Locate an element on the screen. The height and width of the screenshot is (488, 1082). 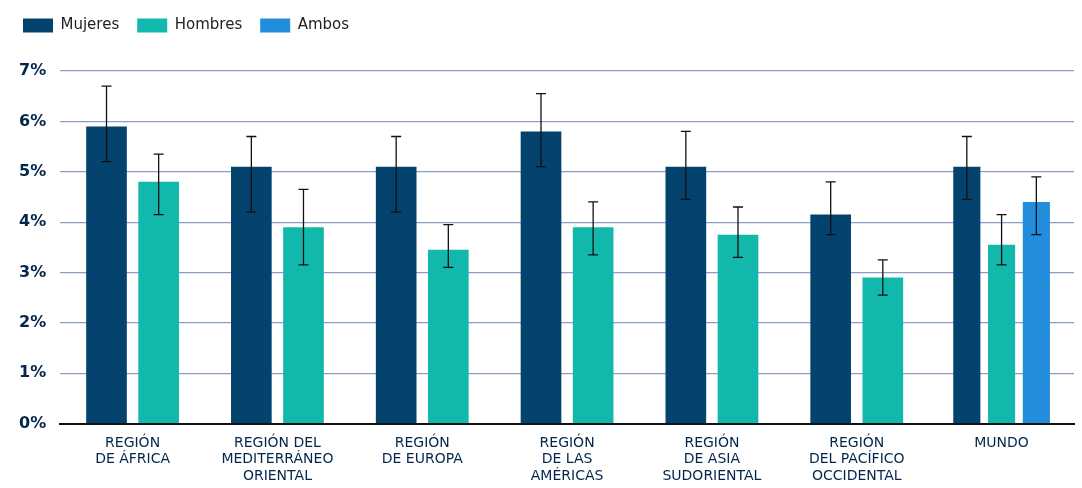
y-tick-label: 6% is located at coordinates (32, 120).